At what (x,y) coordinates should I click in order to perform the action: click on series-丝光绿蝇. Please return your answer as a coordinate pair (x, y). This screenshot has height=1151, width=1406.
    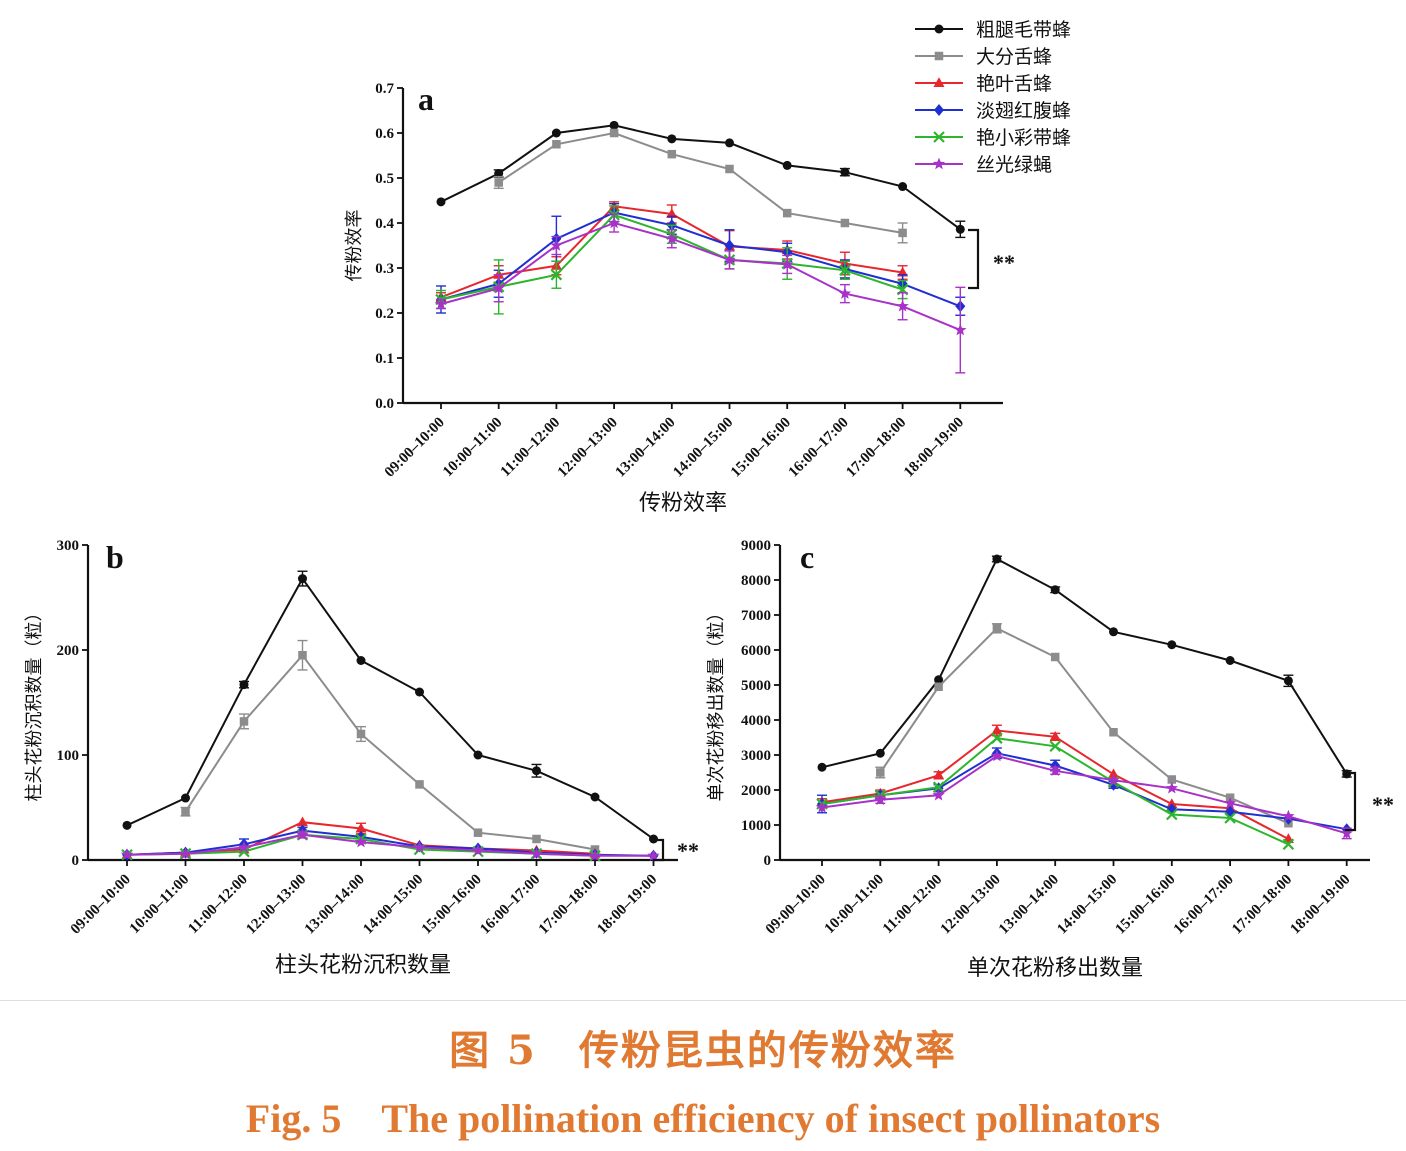
    Looking at the image, I should click on (1084, 794).